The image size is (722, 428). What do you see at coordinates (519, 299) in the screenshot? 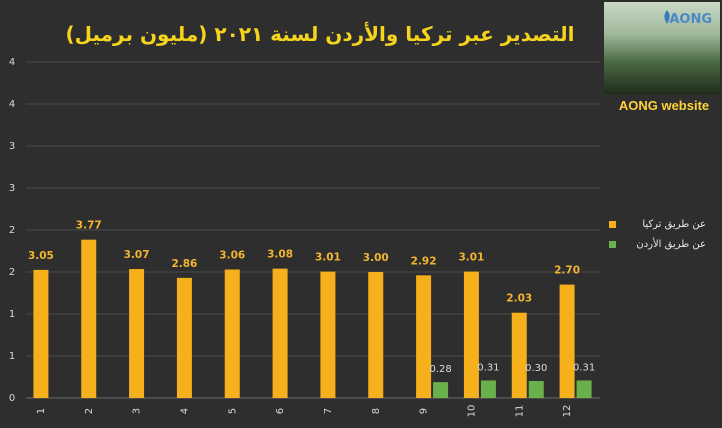
I see `data-label-turkey: 2.03` at bounding box center [519, 299].